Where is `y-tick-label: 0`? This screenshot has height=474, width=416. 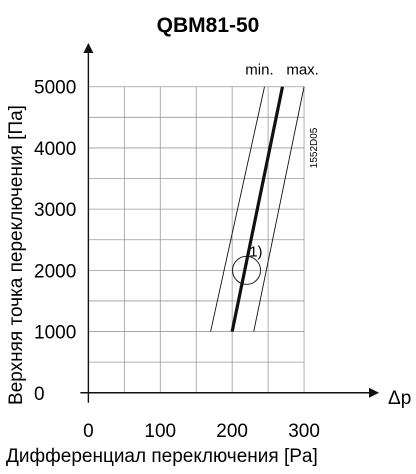 y-tick-label: 0 is located at coordinates (39, 394).